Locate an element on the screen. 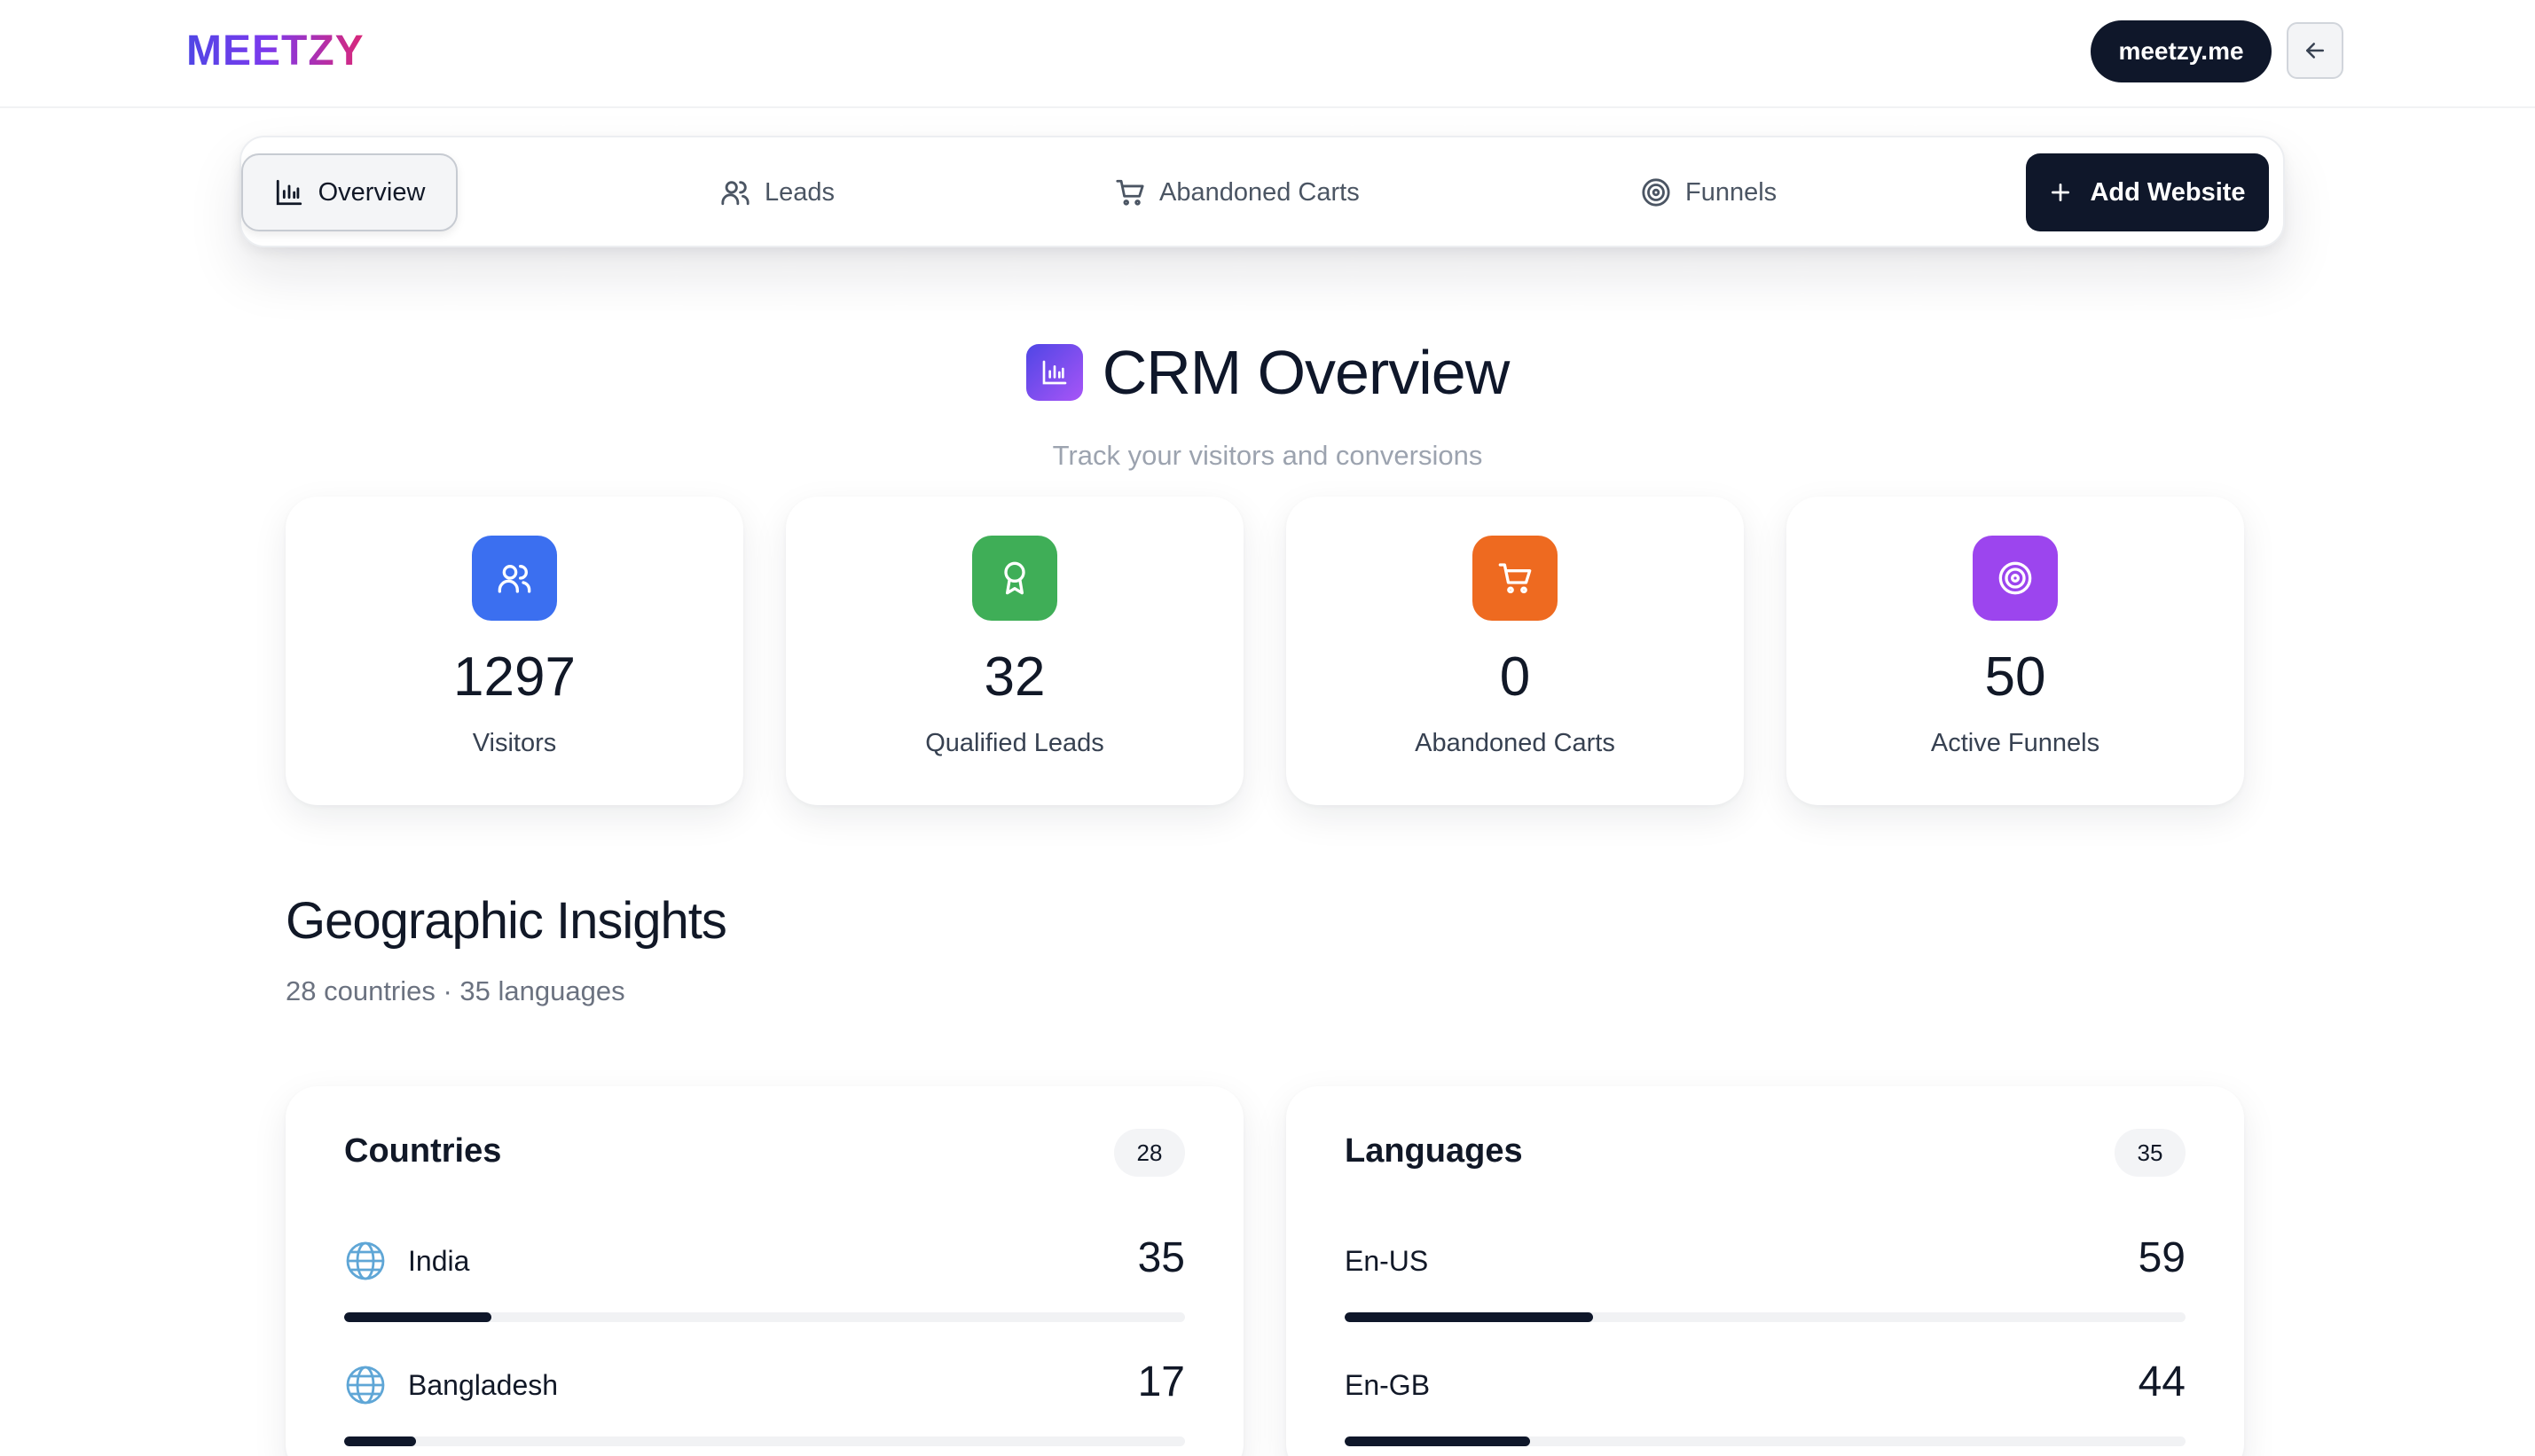  list-item: En-US 59 is located at coordinates (1765, 1285).